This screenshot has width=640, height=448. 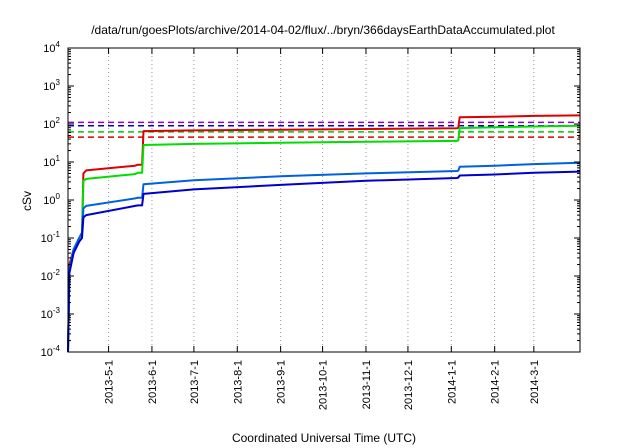 What do you see at coordinates (51, 275) in the screenshot?
I see `y-tick-label: 10⁻²` at bounding box center [51, 275].